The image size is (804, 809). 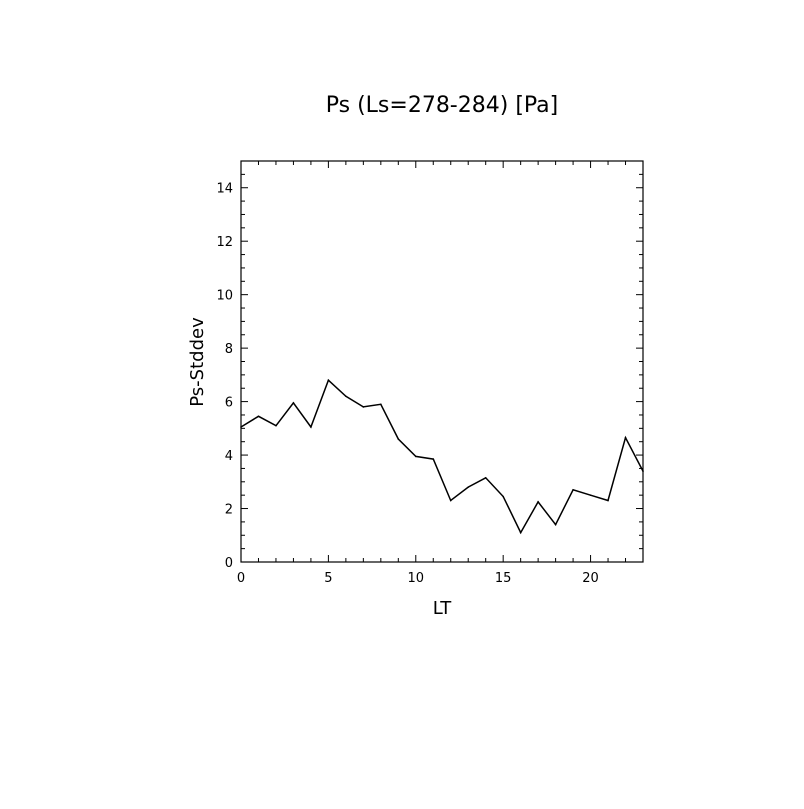 What do you see at coordinates (590, 578) in the screenshot?
I see `x-tick-label: 20` at bounding box center [590, 578].